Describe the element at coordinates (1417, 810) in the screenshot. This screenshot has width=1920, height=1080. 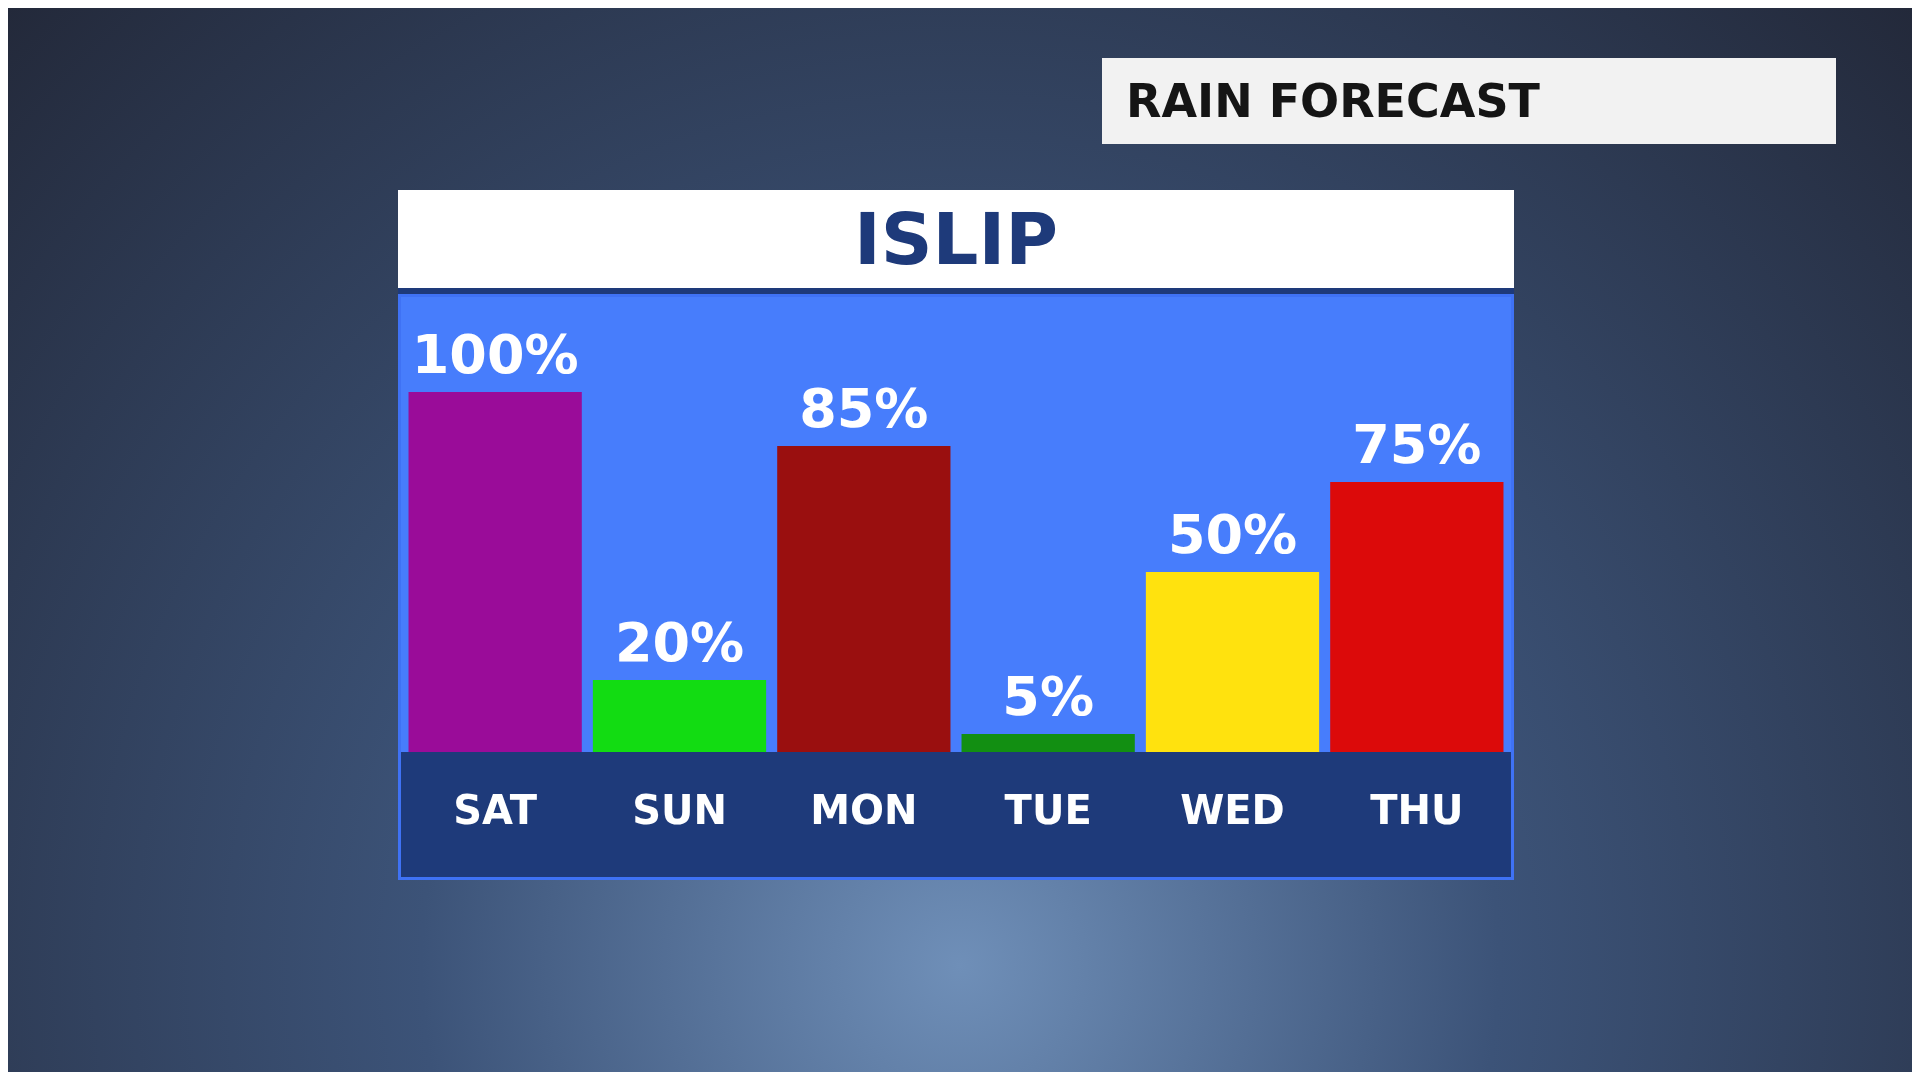
I see `x-tick-label: THU` at that location.